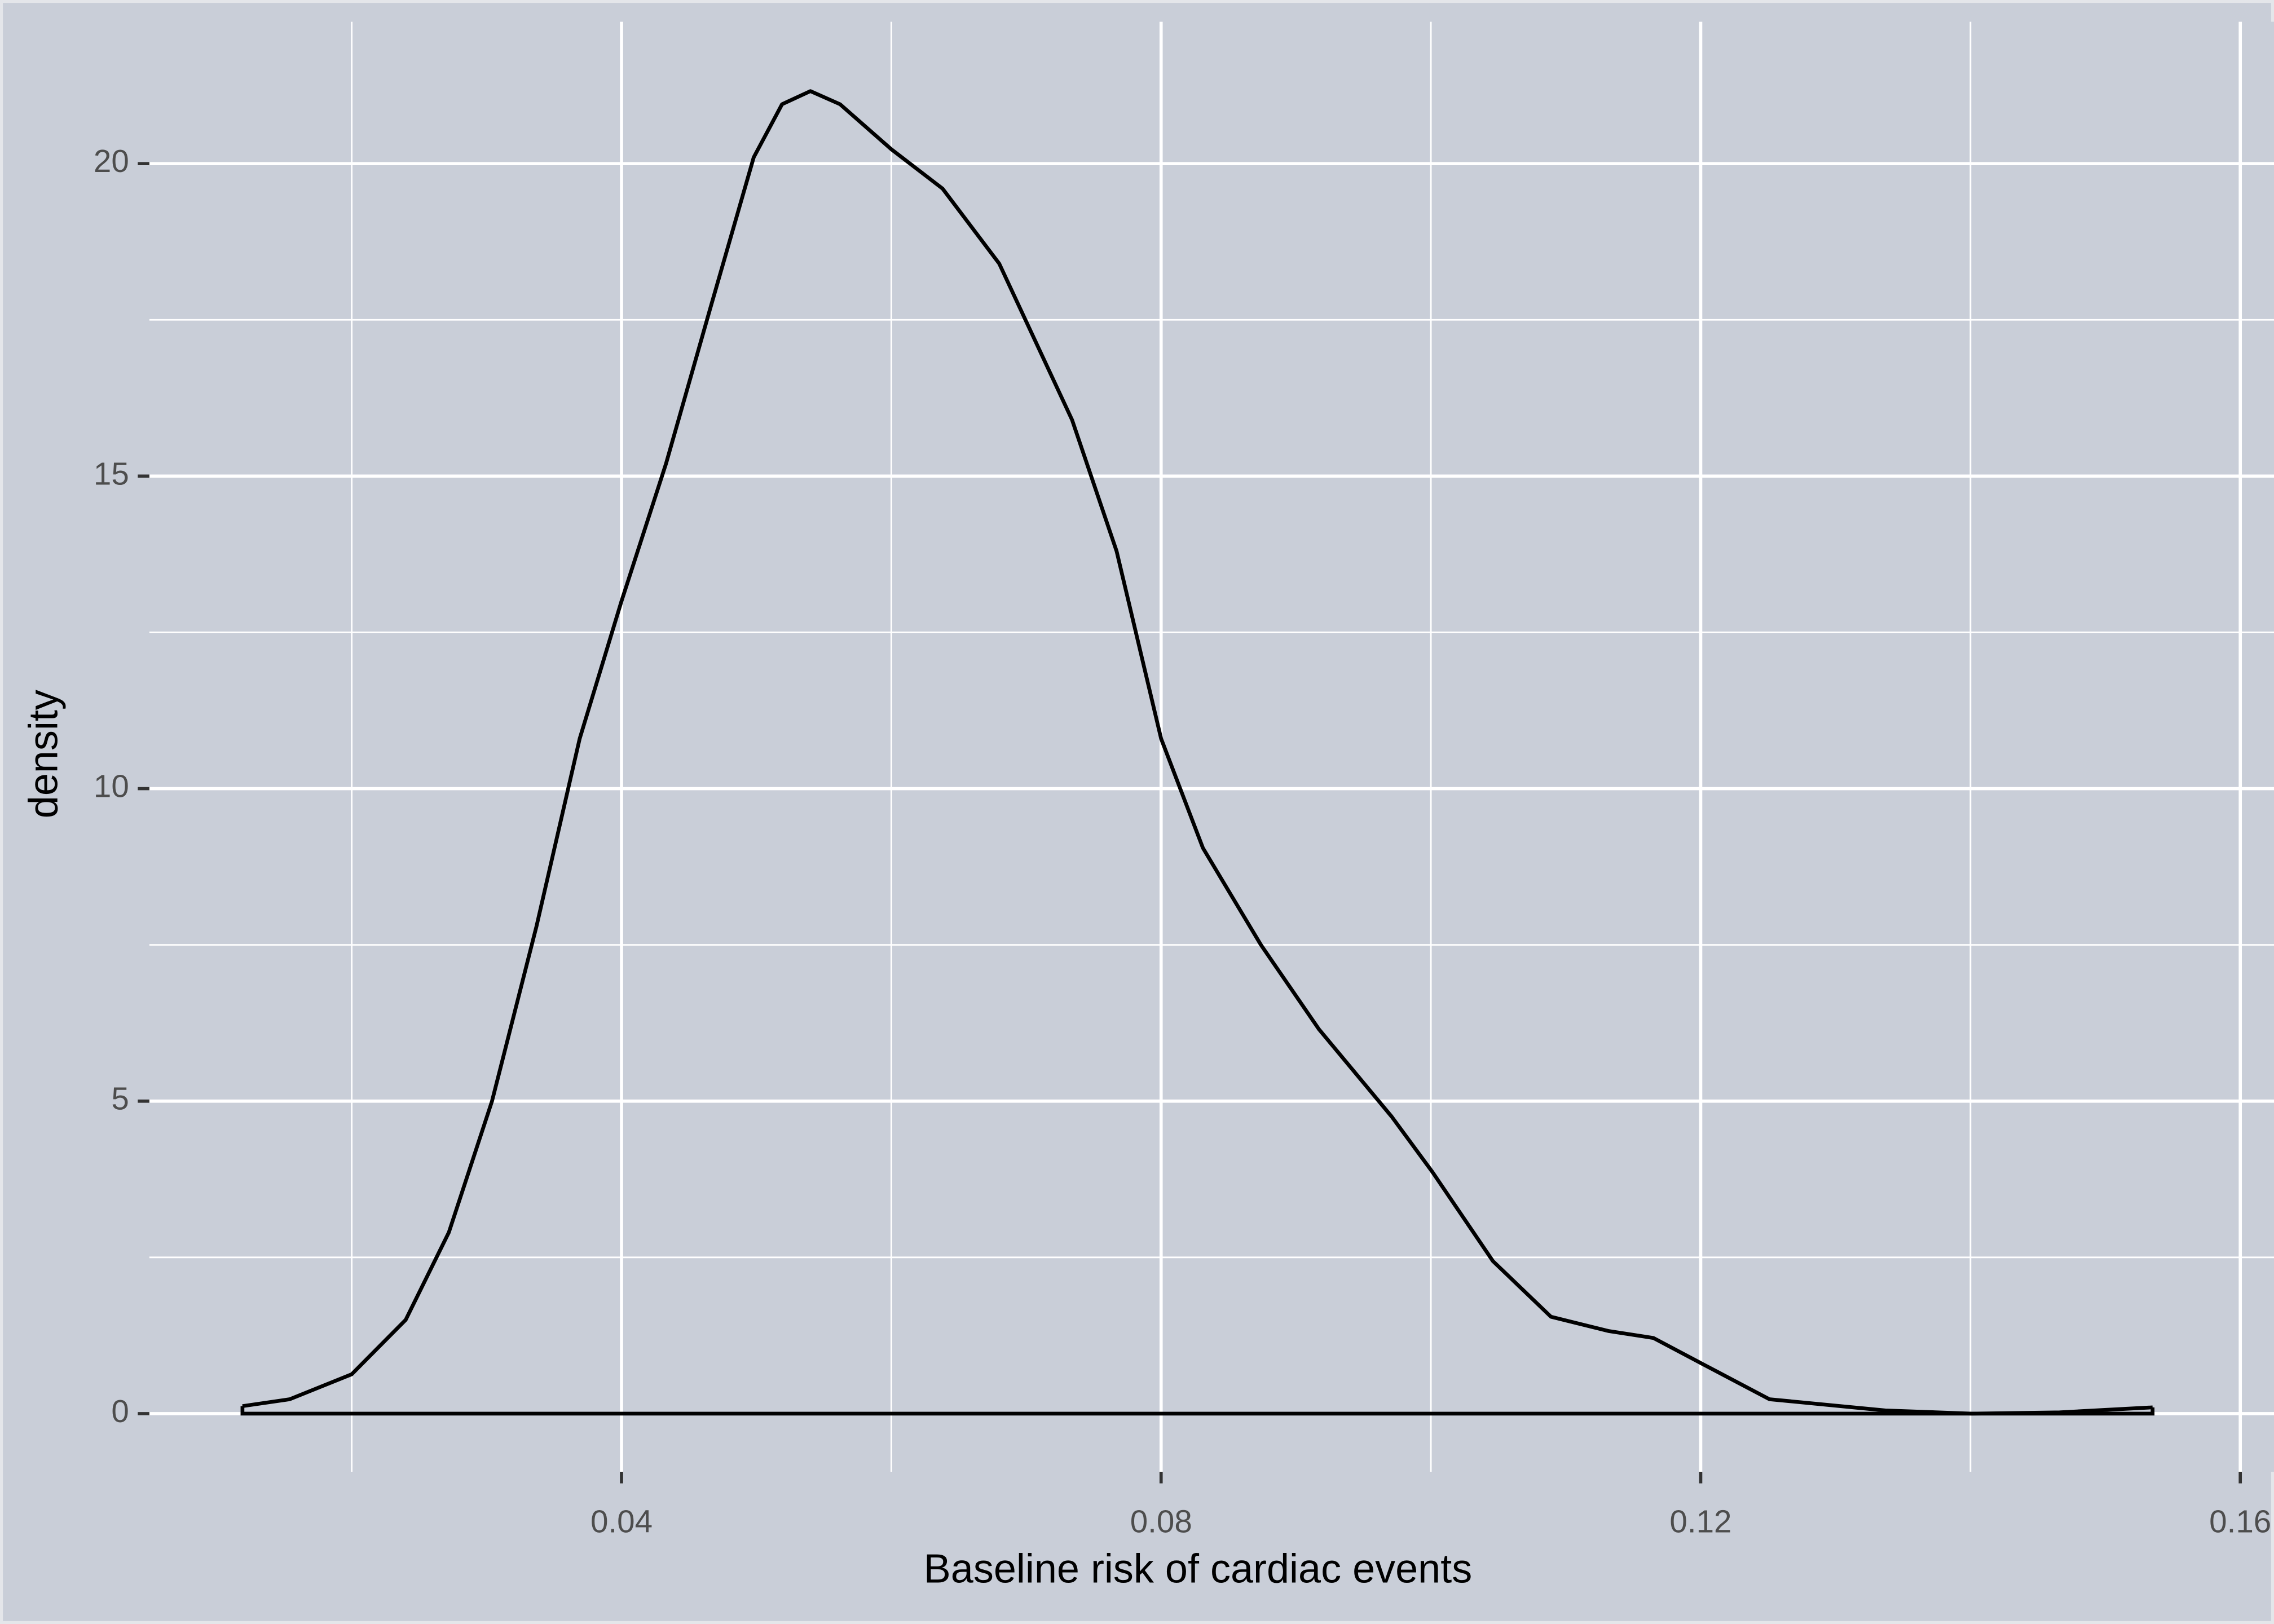 Image resolution: width=2274 pixels, height=1624 pixels. I want to click on y-tick-label: 5, so click(120, 1098).